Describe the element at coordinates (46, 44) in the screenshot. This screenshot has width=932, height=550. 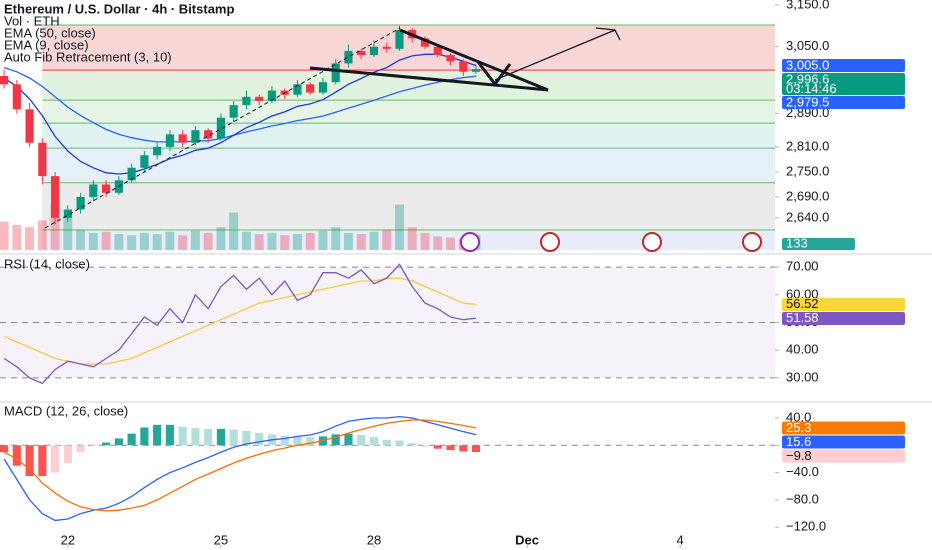
I see `ema-legend: EMA (9, close)` at that location.